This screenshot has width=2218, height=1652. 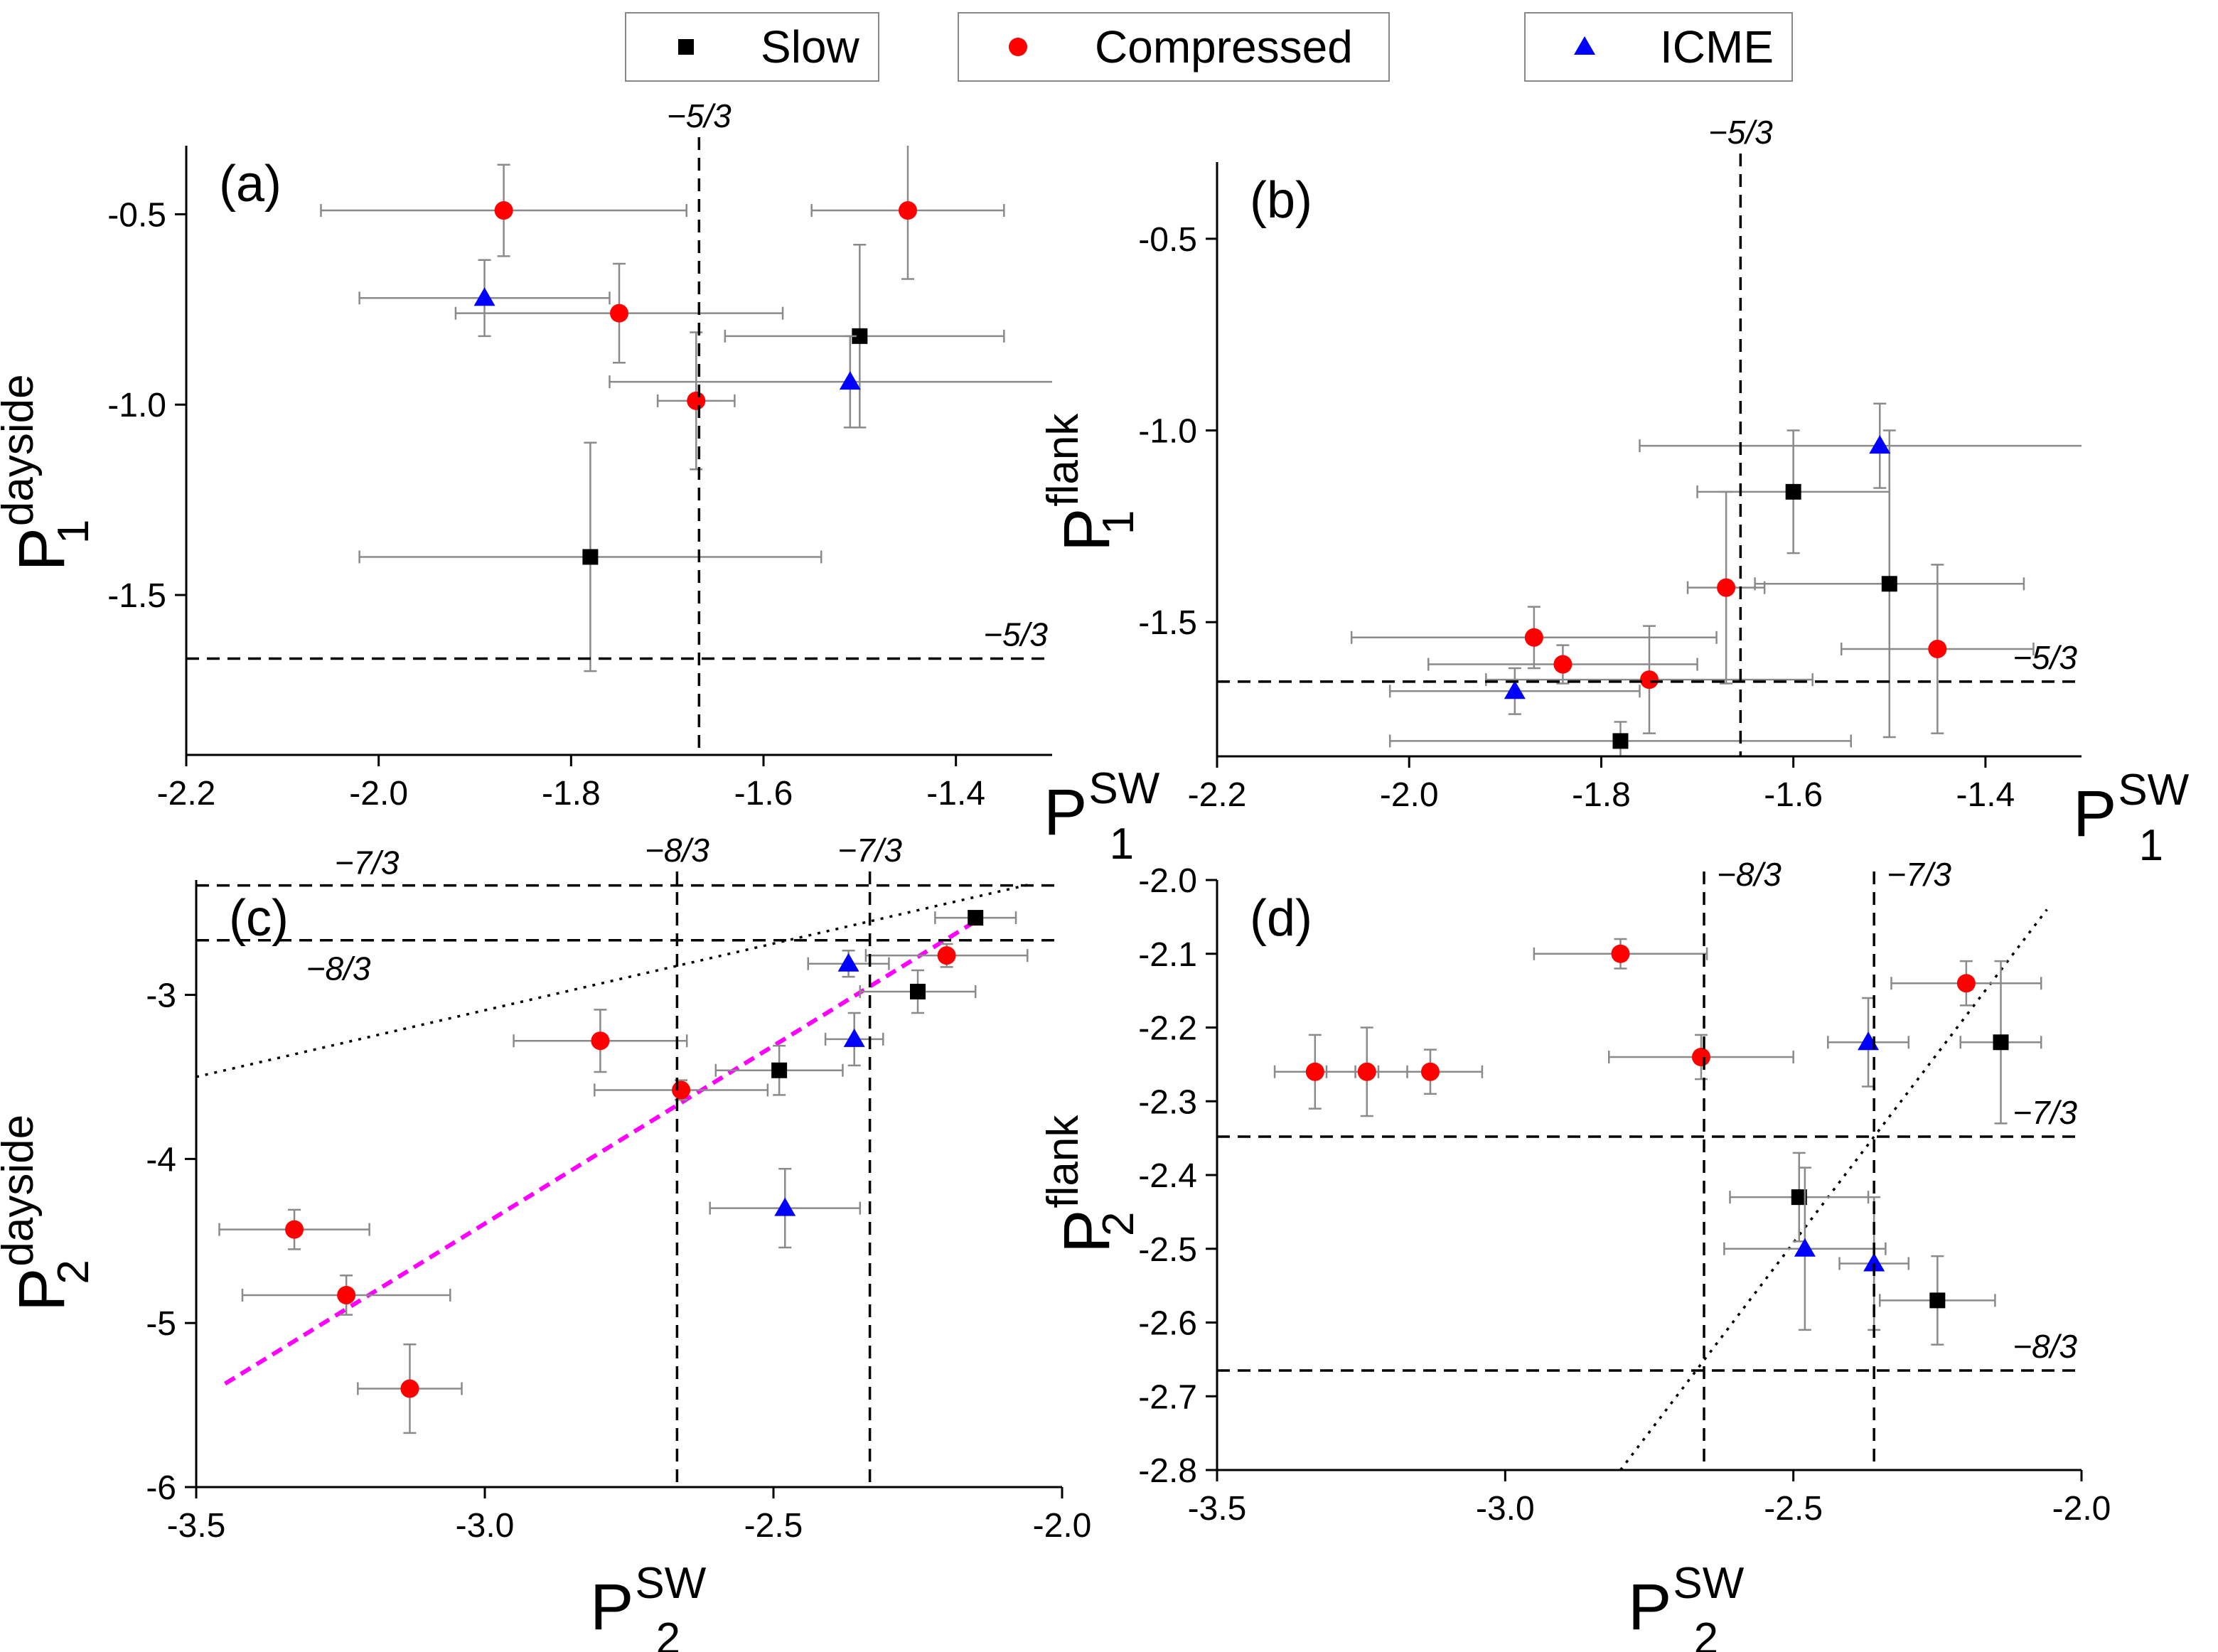 What do you see at coordinates (1167, 1471) in the screenshot?
I see `y-tick-label: -2.8` at bounding box center [1167, 1471].